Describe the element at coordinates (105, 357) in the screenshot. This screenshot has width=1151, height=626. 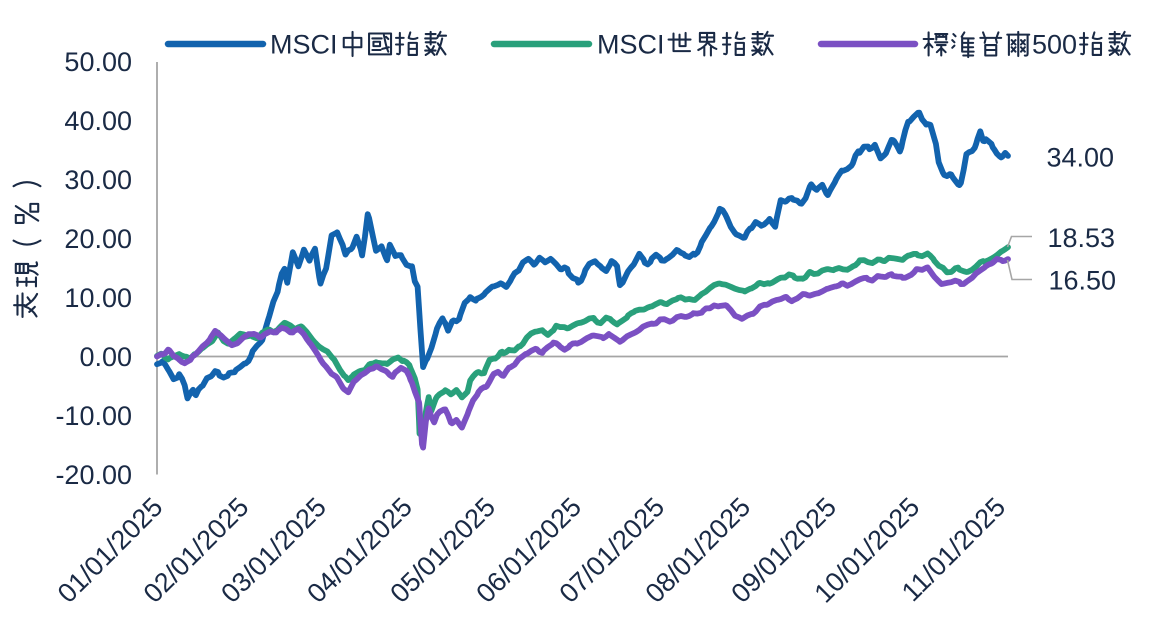
I see `svg-text: 0.00` at that location.